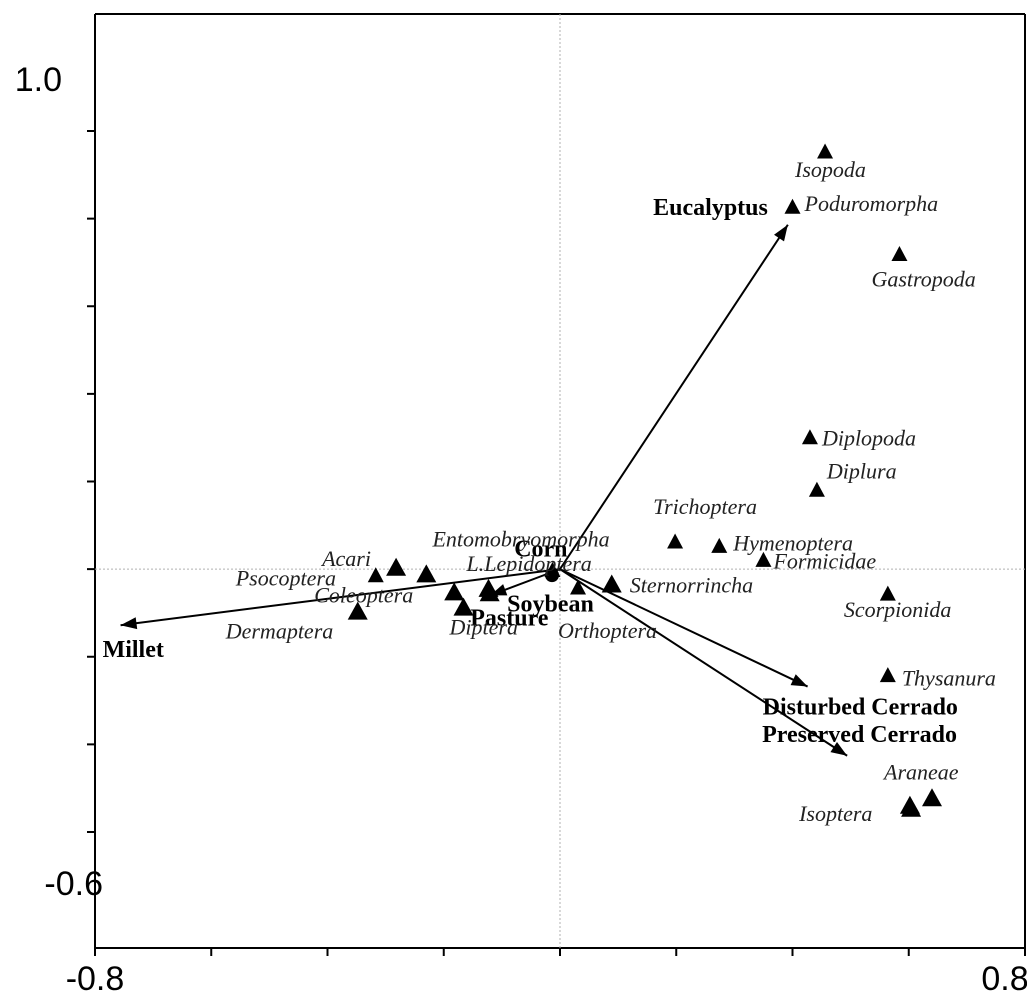 The image size is (1027, 999). Describe the element at coordinates (483, 627) in the screenshot. I see `species-label: Diptera` at that location.